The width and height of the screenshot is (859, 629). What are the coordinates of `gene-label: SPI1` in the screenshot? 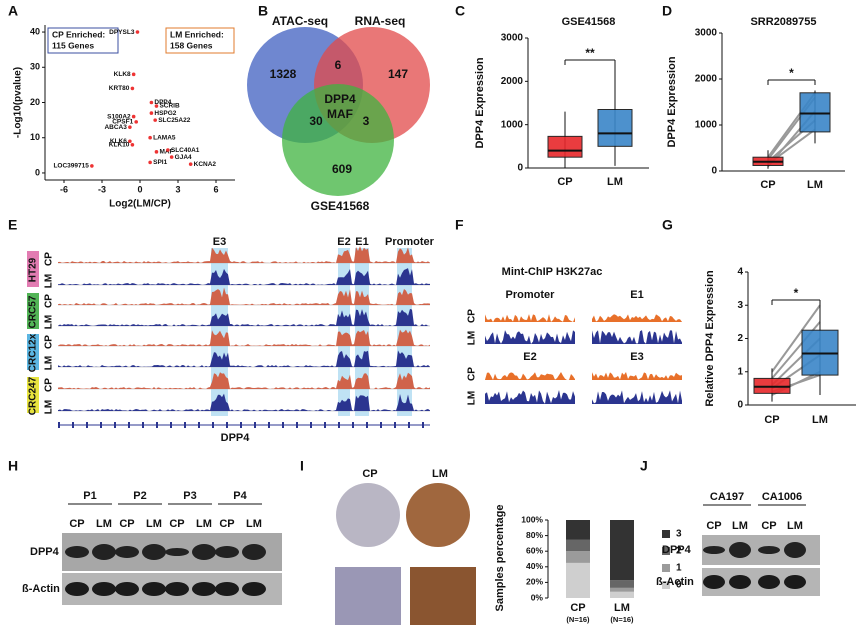 It's located at (160, 162).